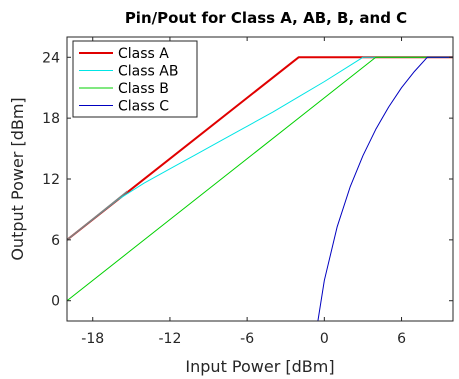 The height and width of the screenshot is (379, 459). What do you see at coordinates (259, 366) in the screenshot?
I see `x-axis-label: Input Power [dBm]` at bounding box center [259, 366].